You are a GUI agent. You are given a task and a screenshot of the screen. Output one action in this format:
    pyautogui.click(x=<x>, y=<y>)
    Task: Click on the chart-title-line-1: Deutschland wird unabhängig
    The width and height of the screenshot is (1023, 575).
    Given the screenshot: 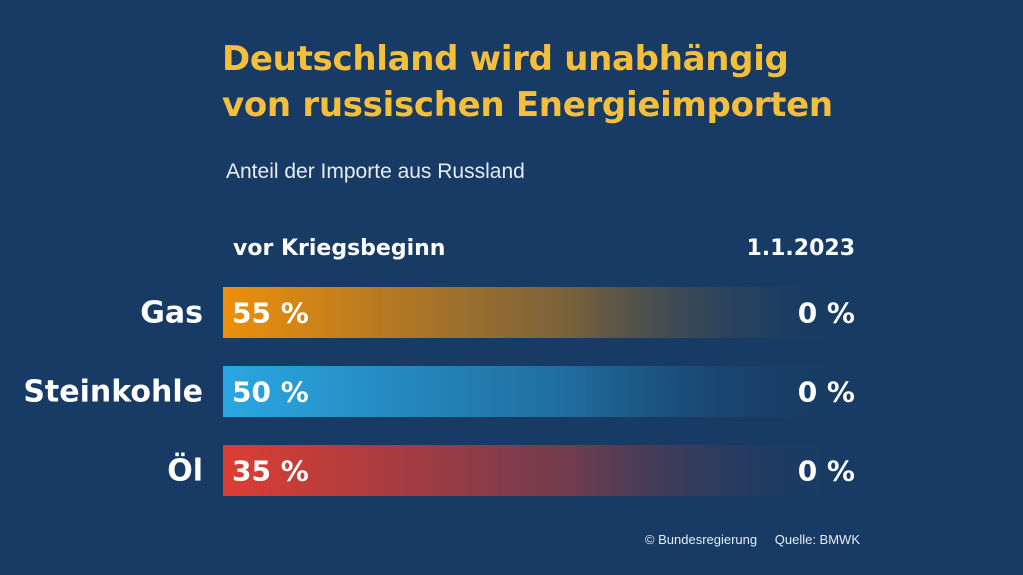 What is the action you would take?
    pyautogui.click(x=505, y=59)
    